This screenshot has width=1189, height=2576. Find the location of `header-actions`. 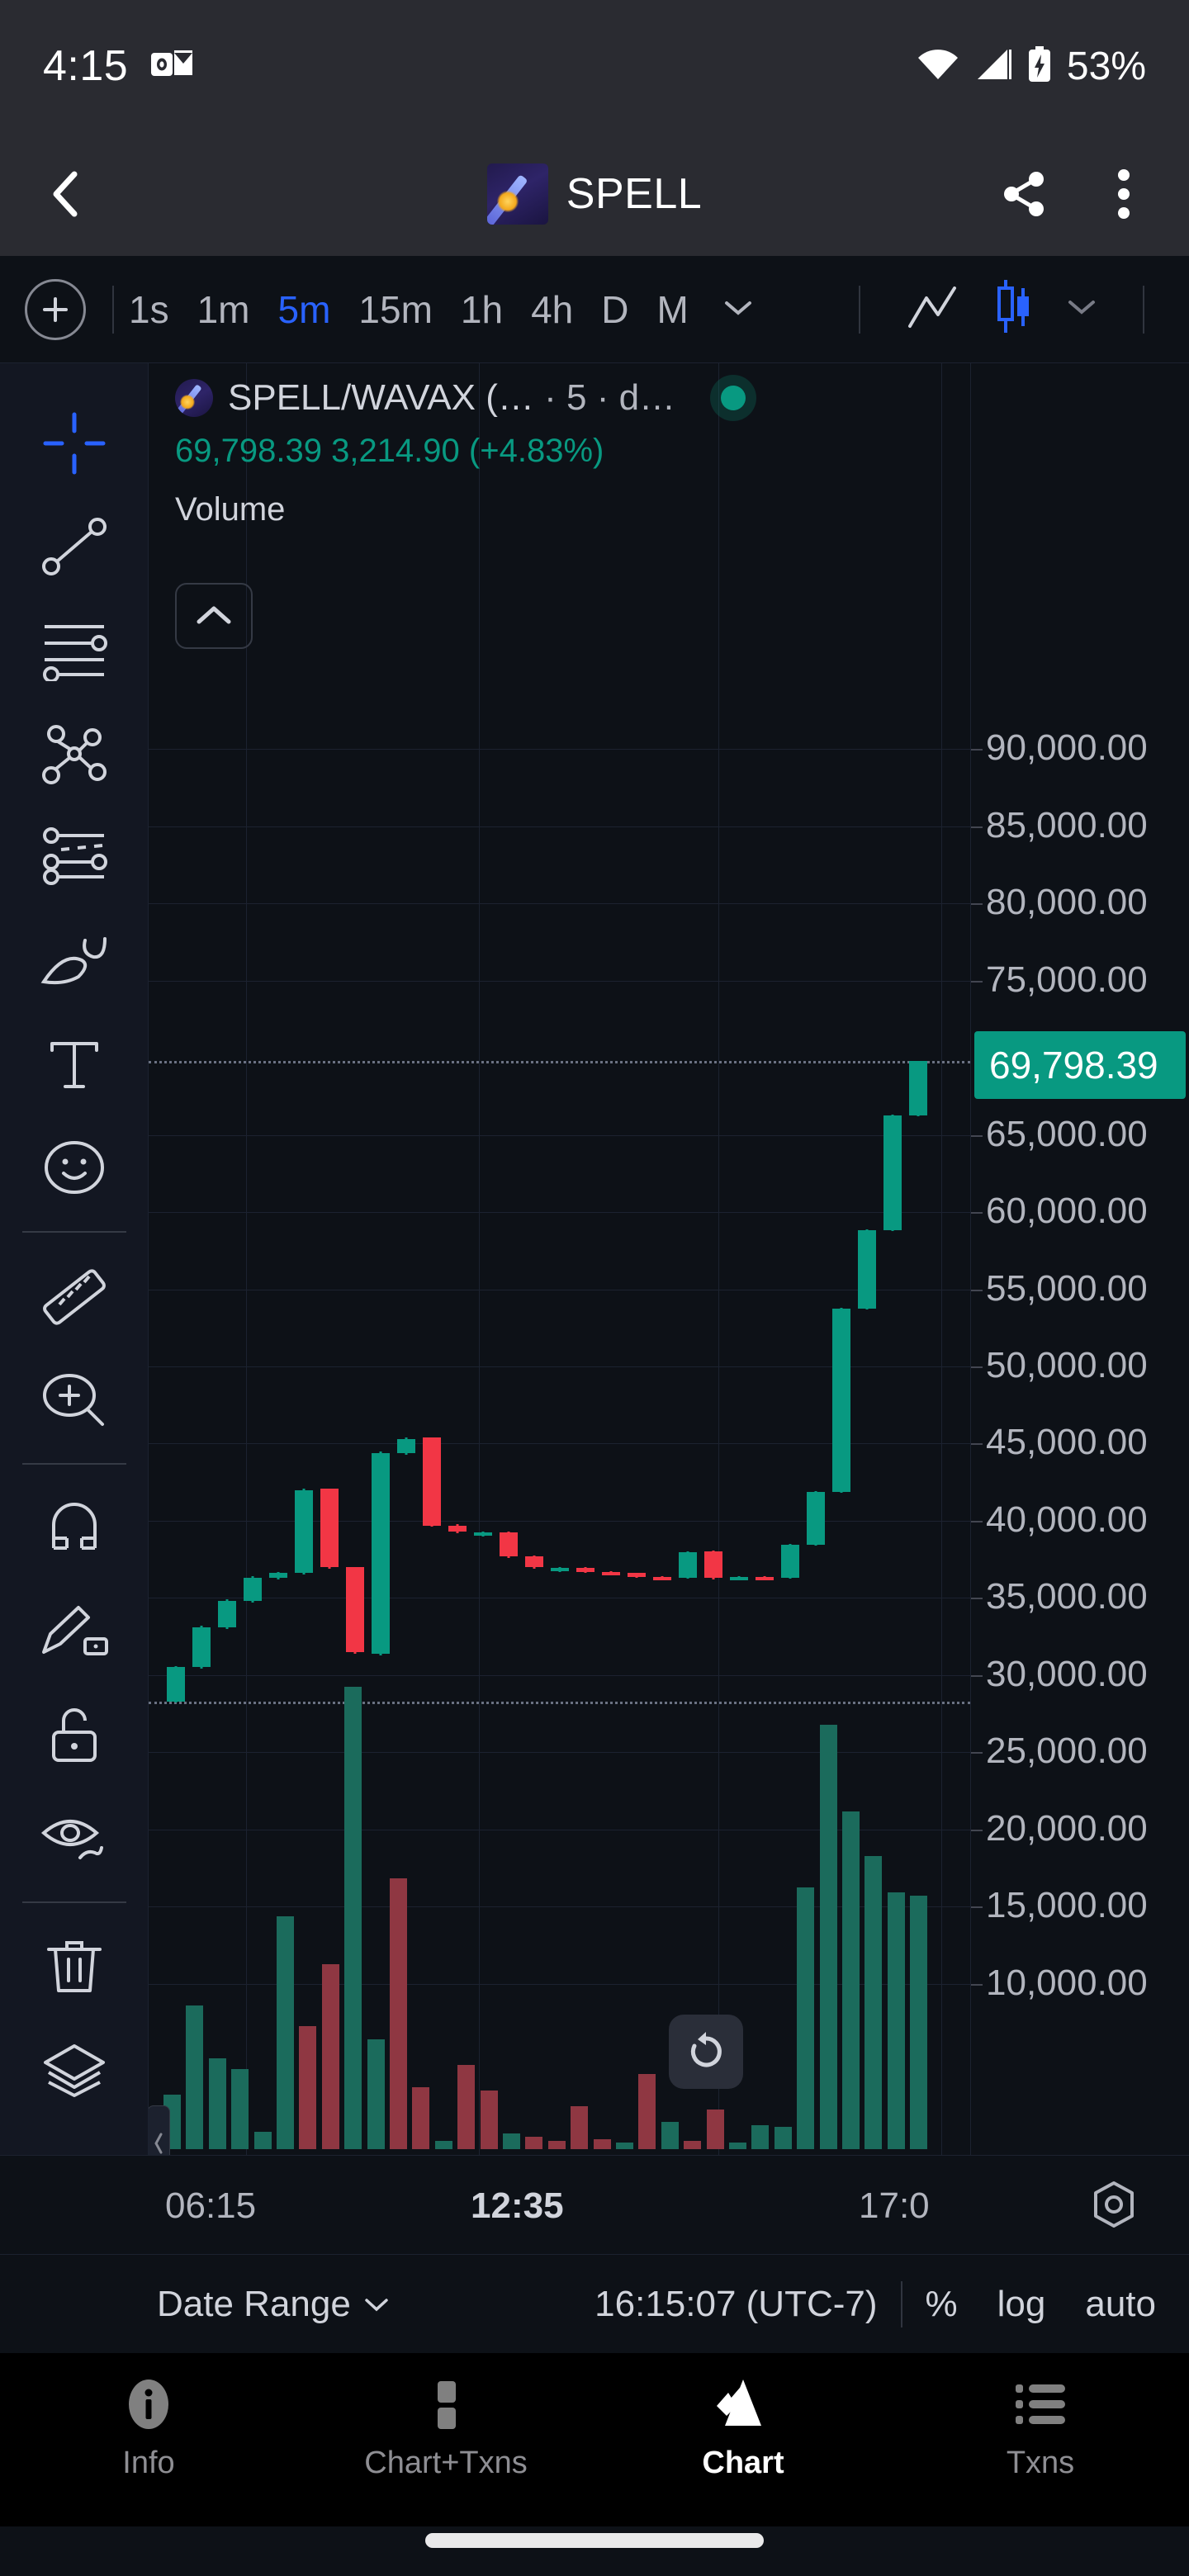

header-actions is located at coordinates (1074, 194).